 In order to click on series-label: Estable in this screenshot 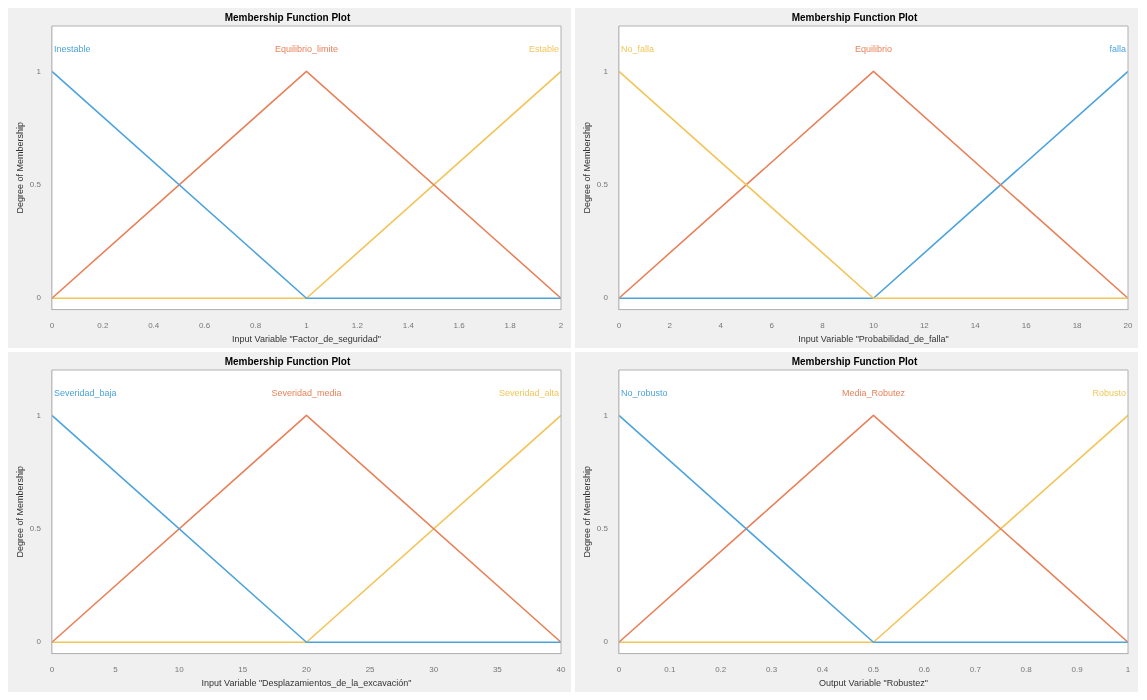, I will do `click(543, 48)`.